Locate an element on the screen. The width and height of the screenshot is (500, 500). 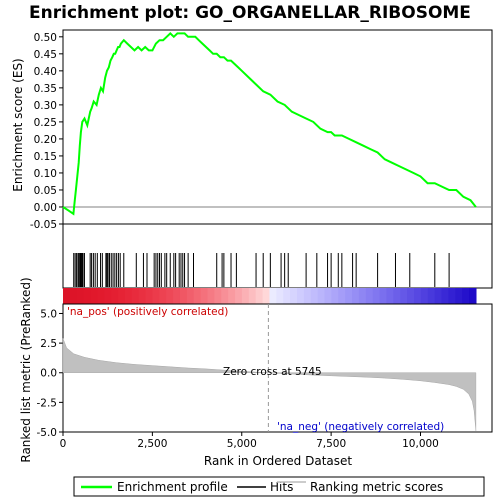
chart-title: Enrichment plot: GO_ORGANELLAR_RIBOSOME is located at coordinates (250, 13).